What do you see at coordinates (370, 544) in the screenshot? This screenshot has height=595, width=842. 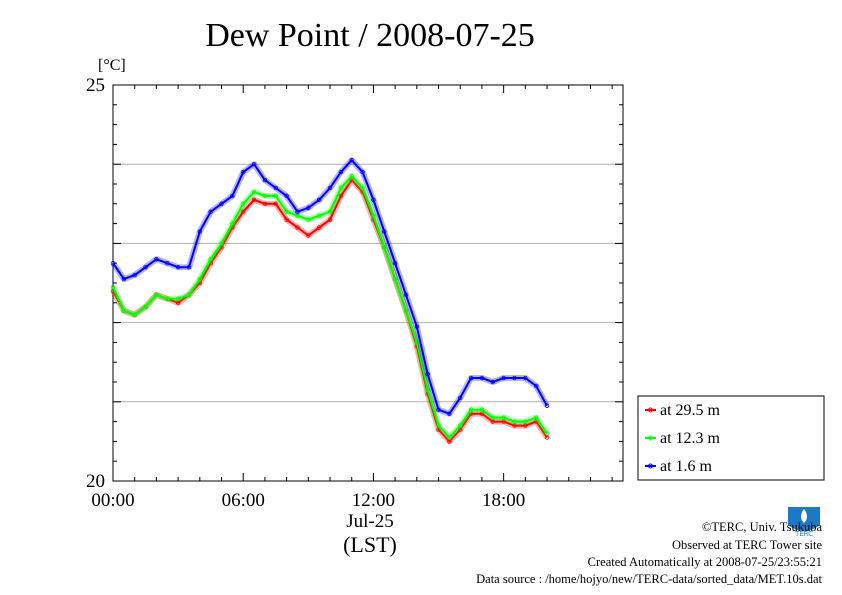 I see `x-axis-label: (LST)` at bounding box center [370, 544].